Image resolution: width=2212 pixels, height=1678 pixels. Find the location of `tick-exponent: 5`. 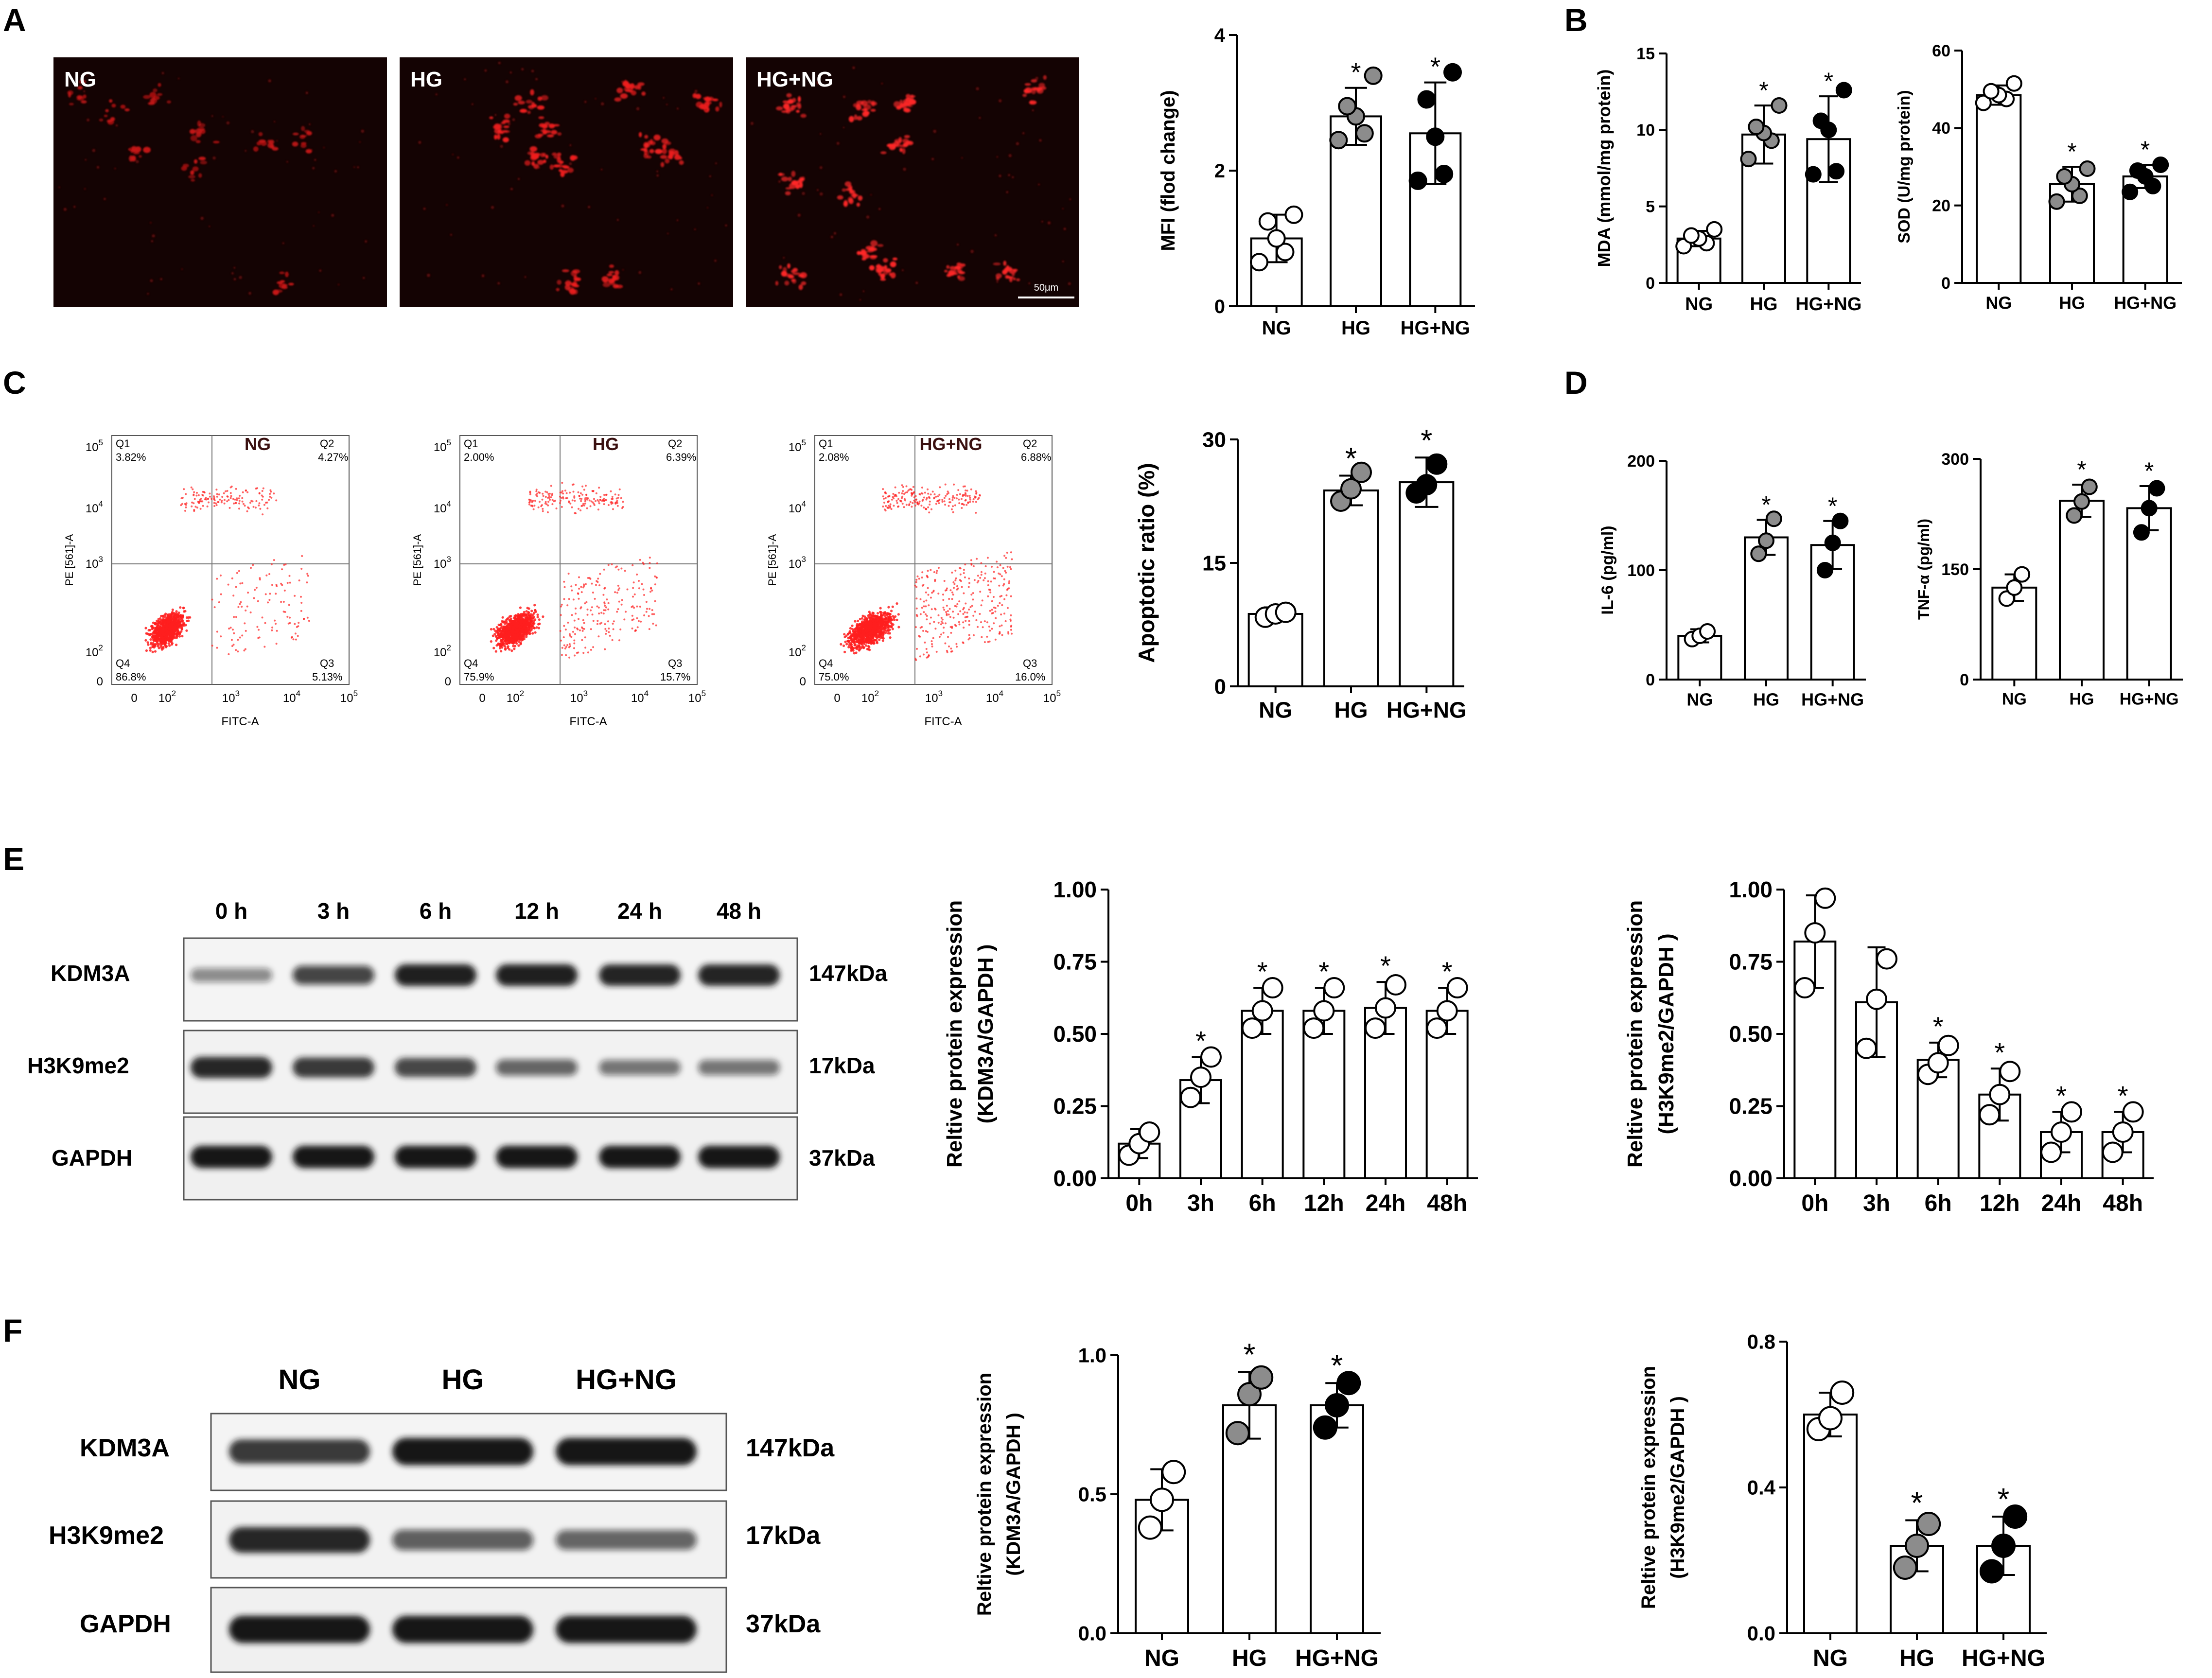

tick-exponent: 5 is located at coordinates (355, 693).